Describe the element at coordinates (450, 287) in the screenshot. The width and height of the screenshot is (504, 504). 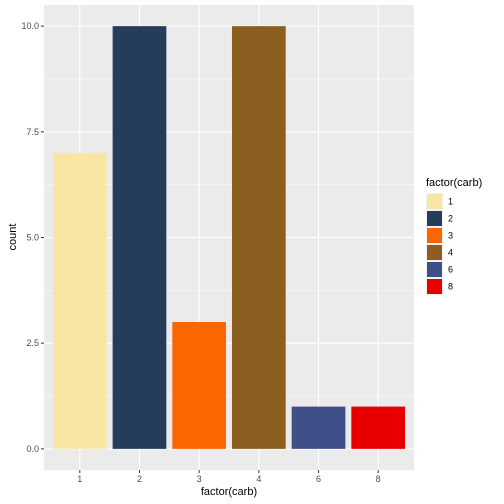
I see `legend-label-8: 8` at that location.